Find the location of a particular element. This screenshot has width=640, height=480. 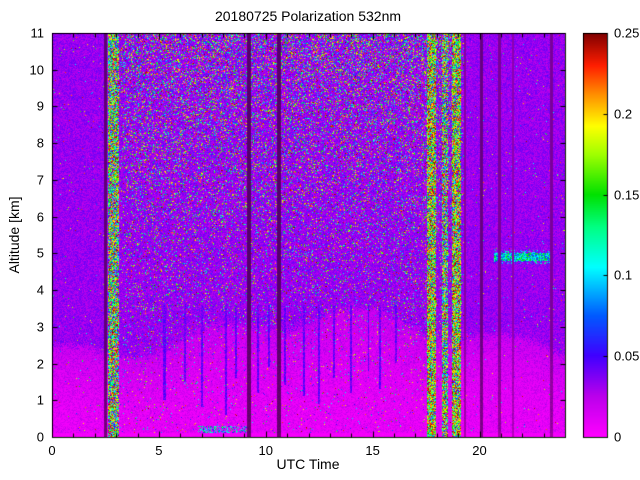

x-tick-label: 20 is located at coordinates (479, 450).